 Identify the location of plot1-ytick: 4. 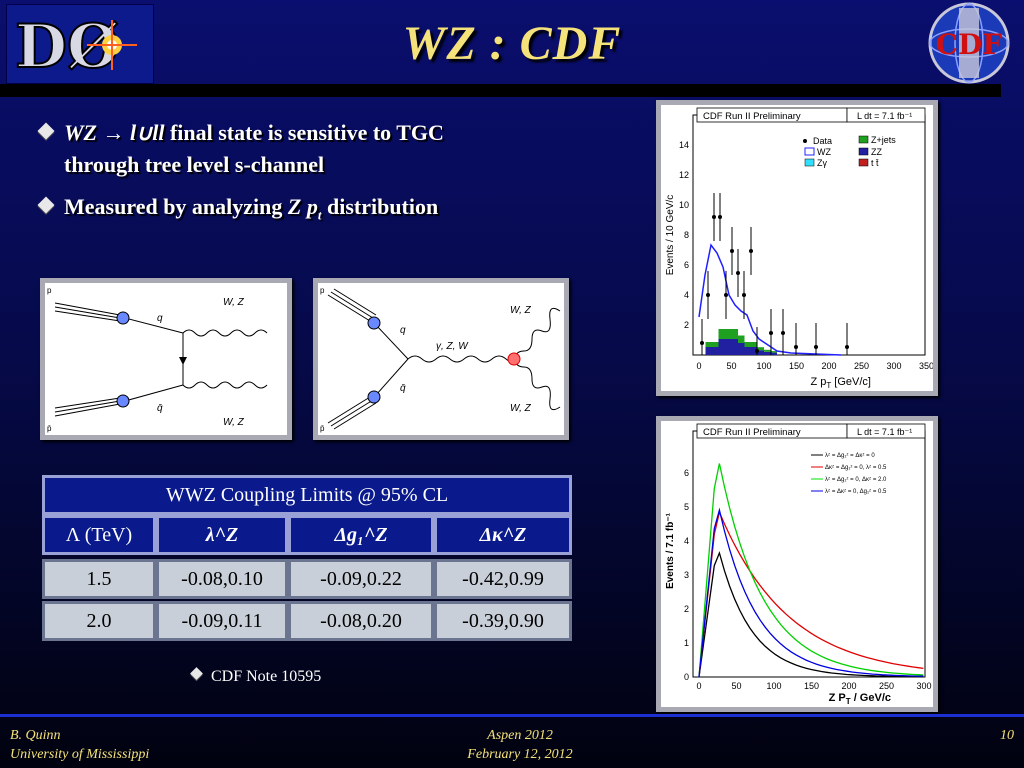
(686, 295).